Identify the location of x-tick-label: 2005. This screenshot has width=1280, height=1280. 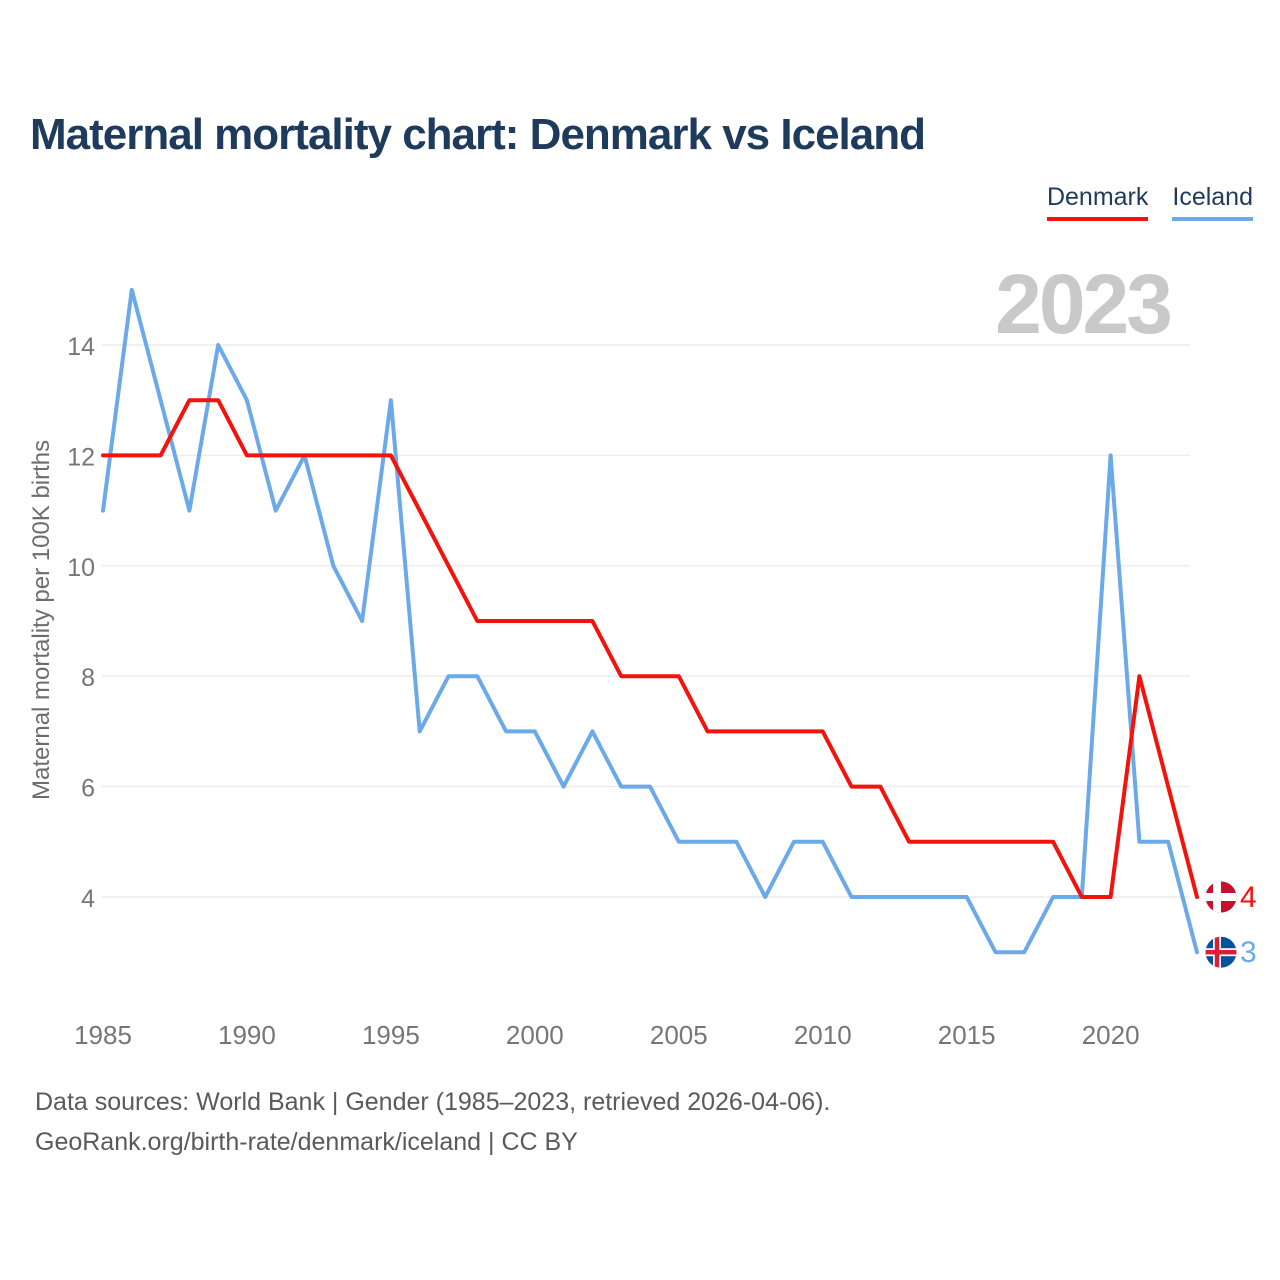
(679, 1035).